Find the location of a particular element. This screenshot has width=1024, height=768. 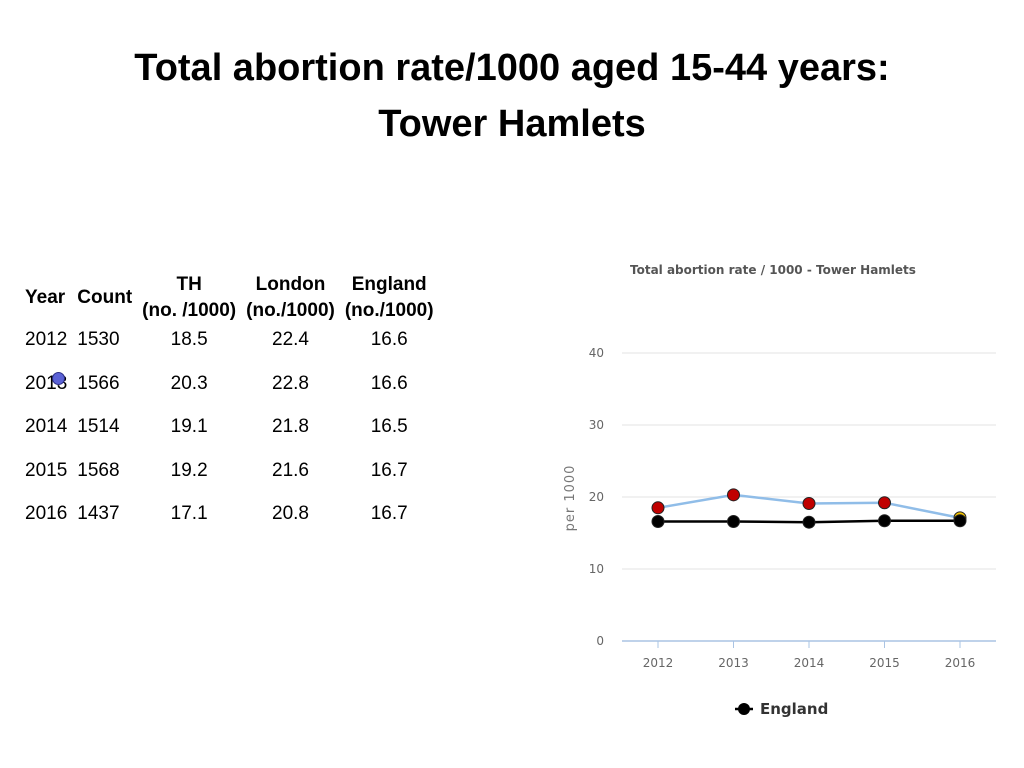

x-tick-label: 2016 is located at coordinates (960, 663).